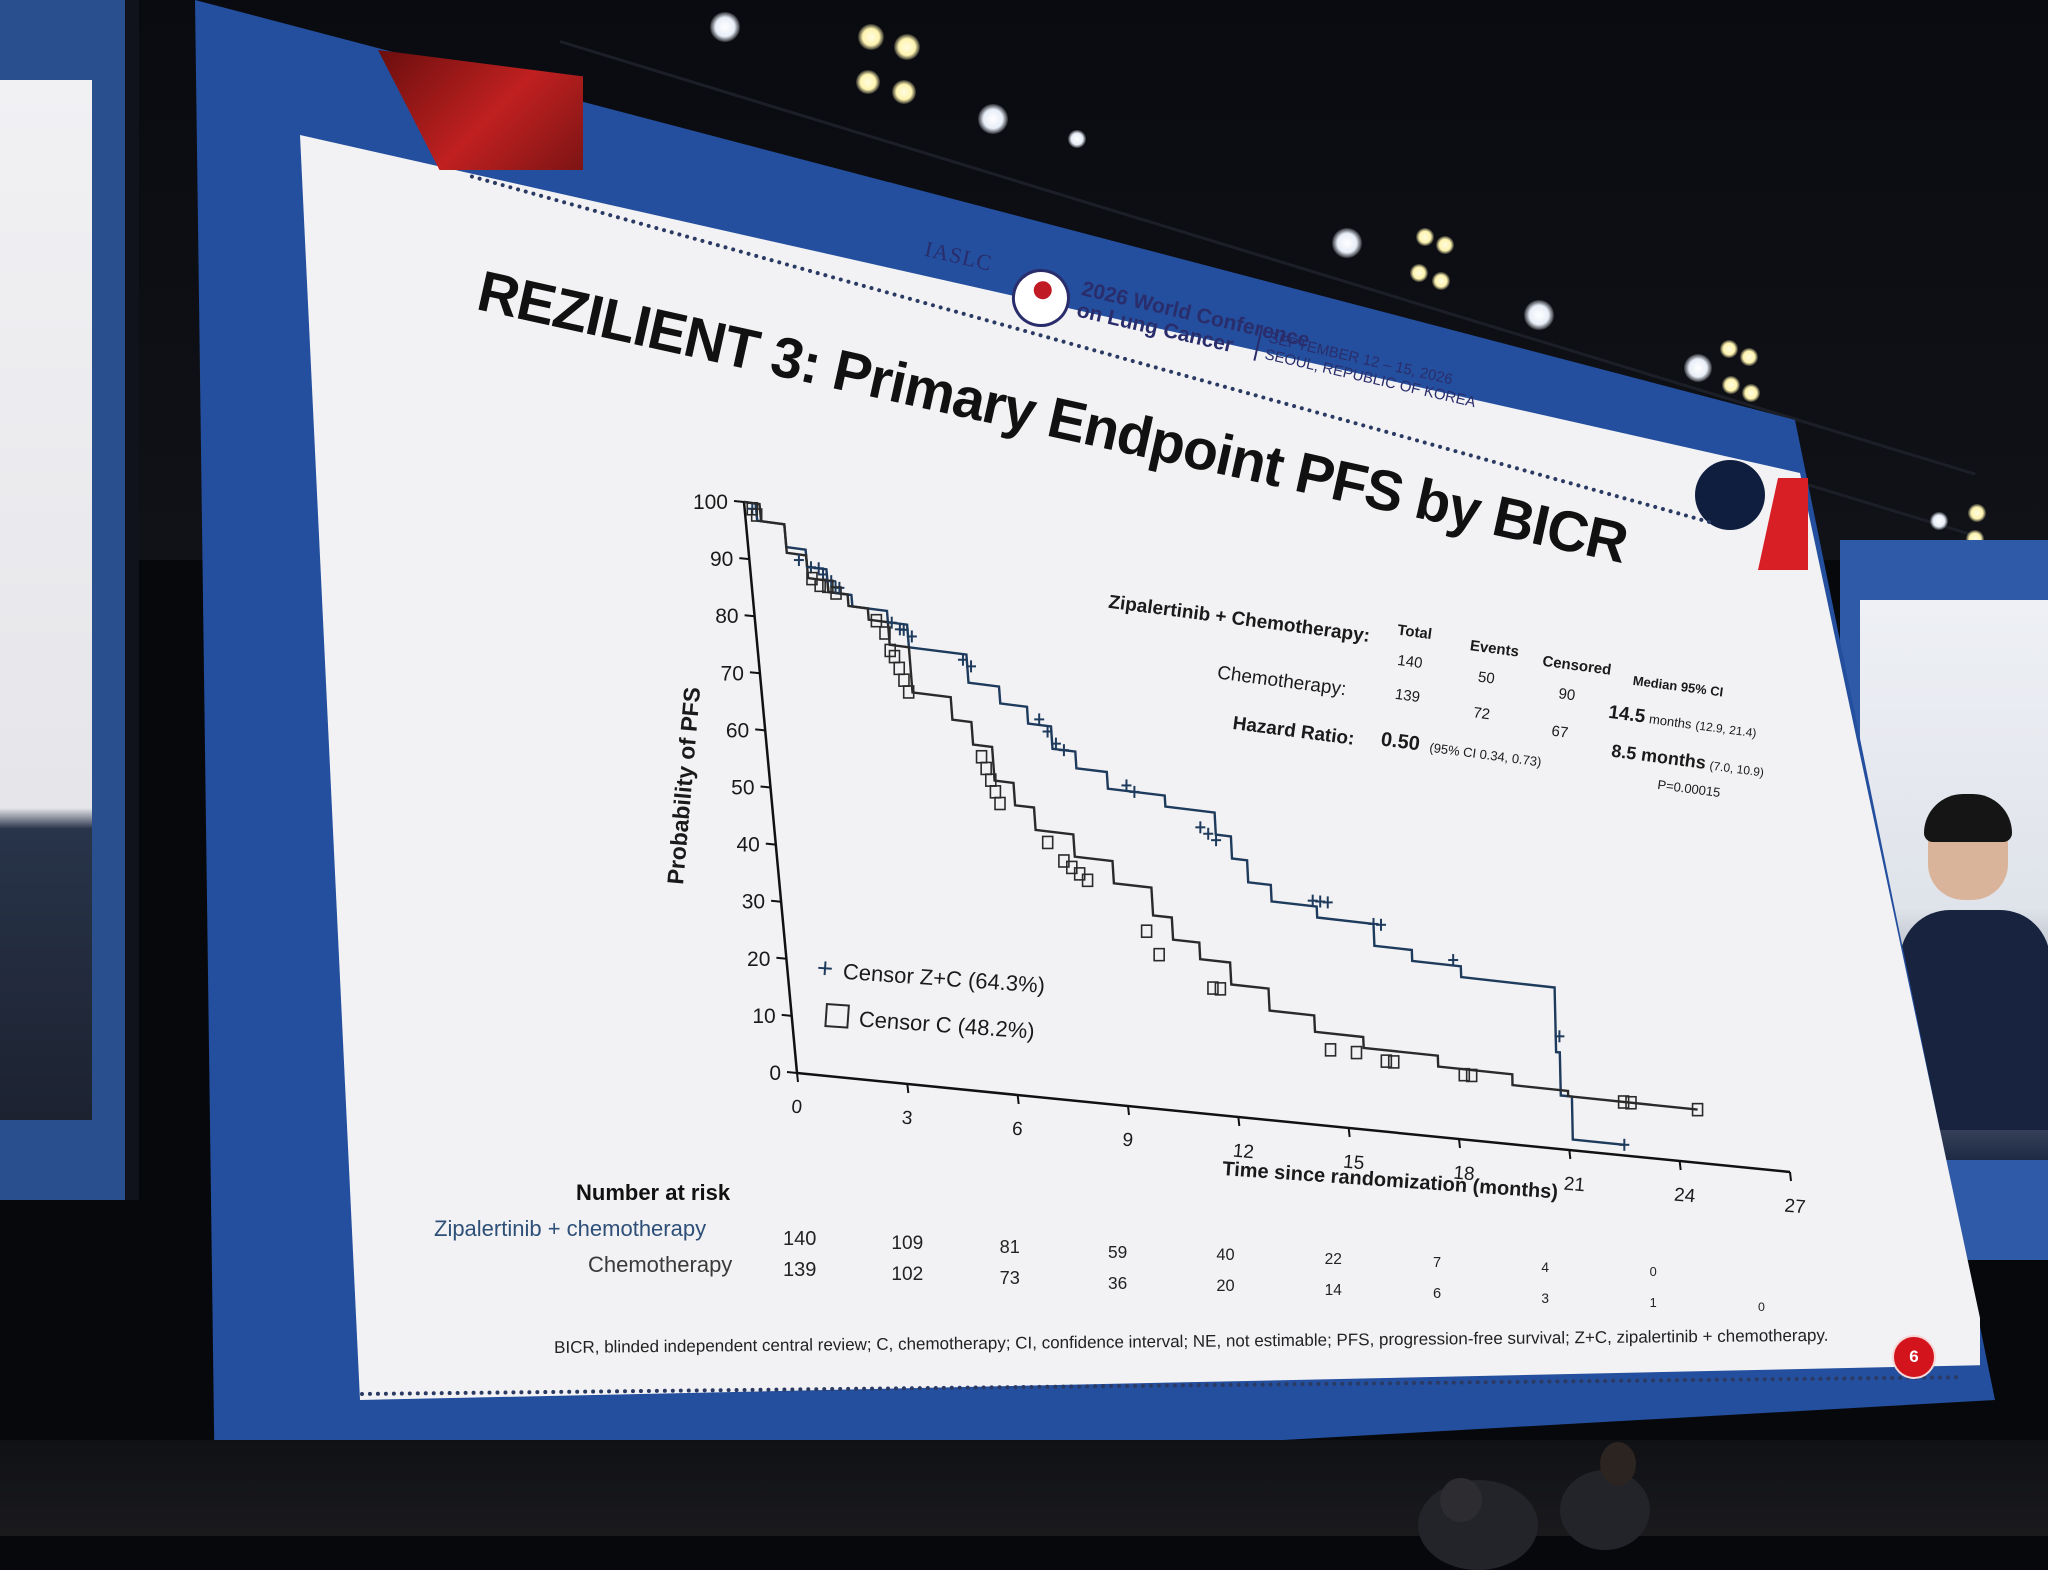 The image size is (2048, 1570). I want to click on risk-table-title: Number at risk, so click(653, 1192).